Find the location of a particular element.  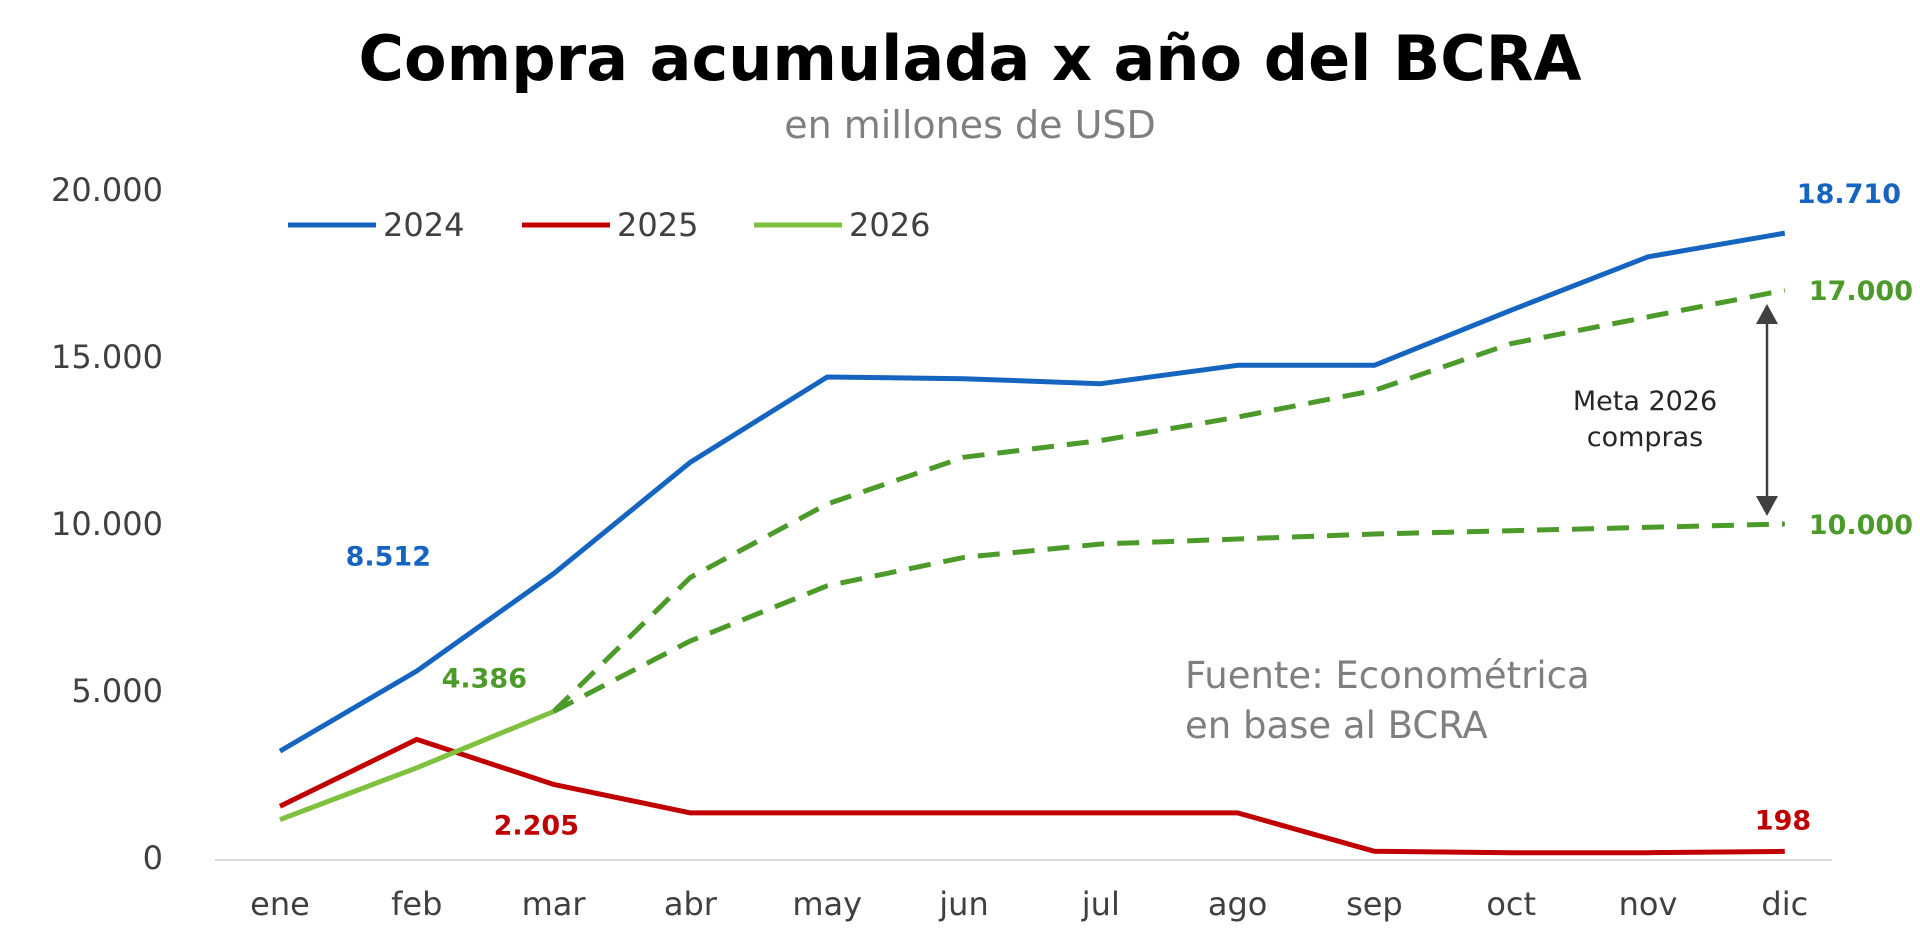

x-tick-label: mar is located at coordinates (554, 904).